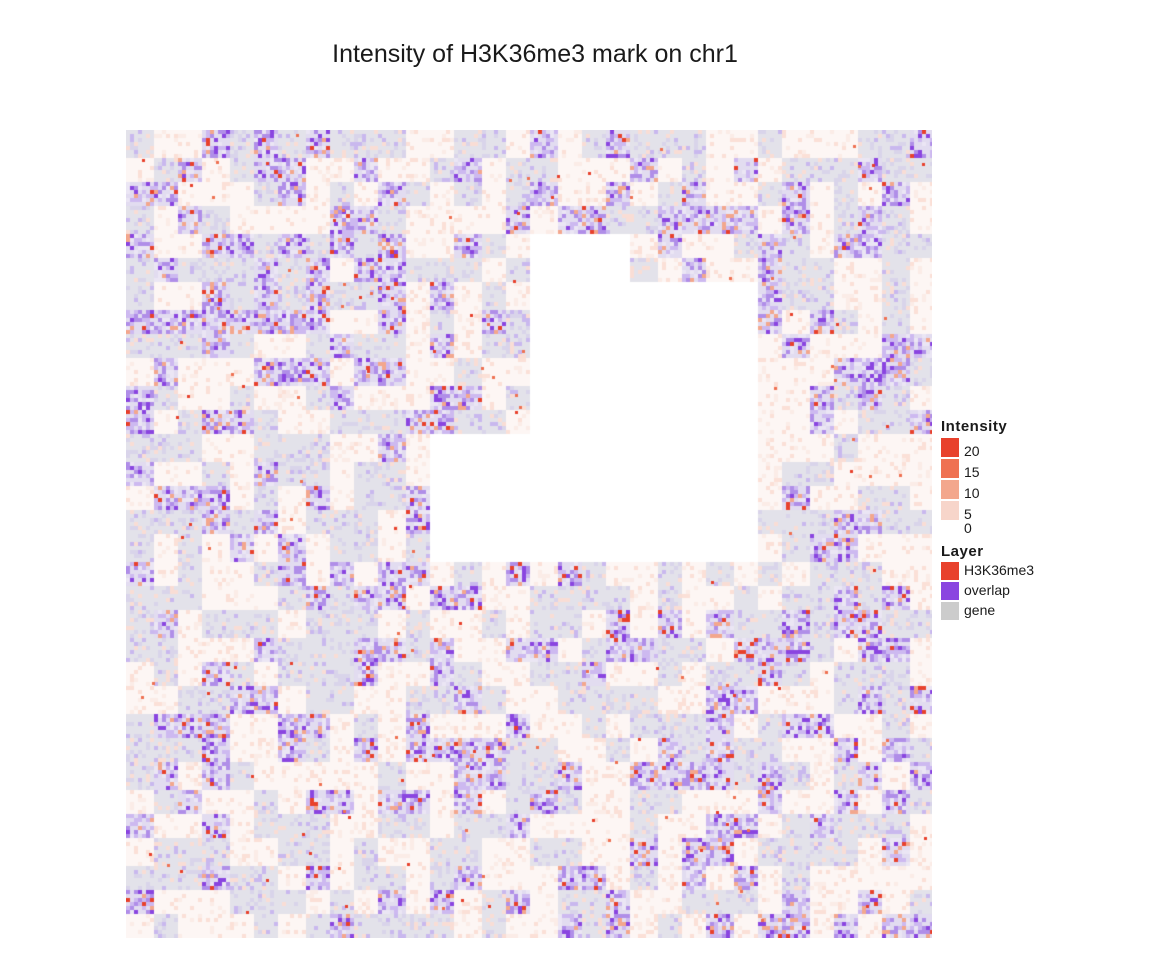 The width and height of the screenshot is (1176, 968). What do you see at coordinates (996, 468) in the screenshot?
I see `legend-intensity-row-15: 15` at bounding box center [996, 468].